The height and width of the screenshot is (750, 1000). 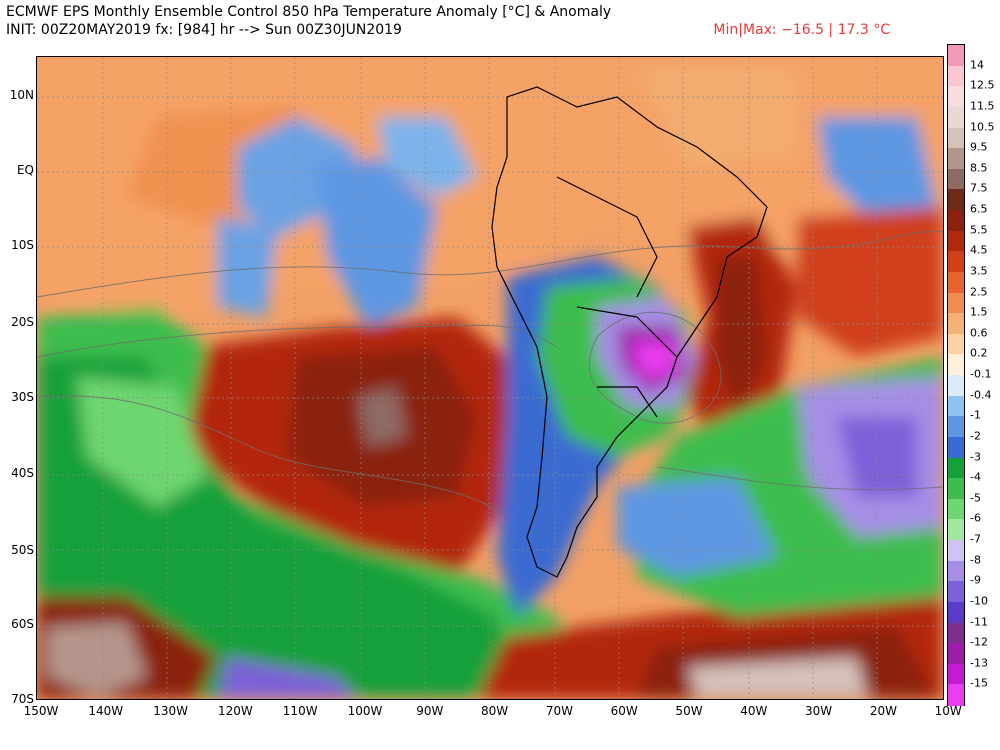 What do you see at coordinates (979, 291) in the screenshot?
I see `colorbar-label: 2.5` at bounding box center [979, 291].